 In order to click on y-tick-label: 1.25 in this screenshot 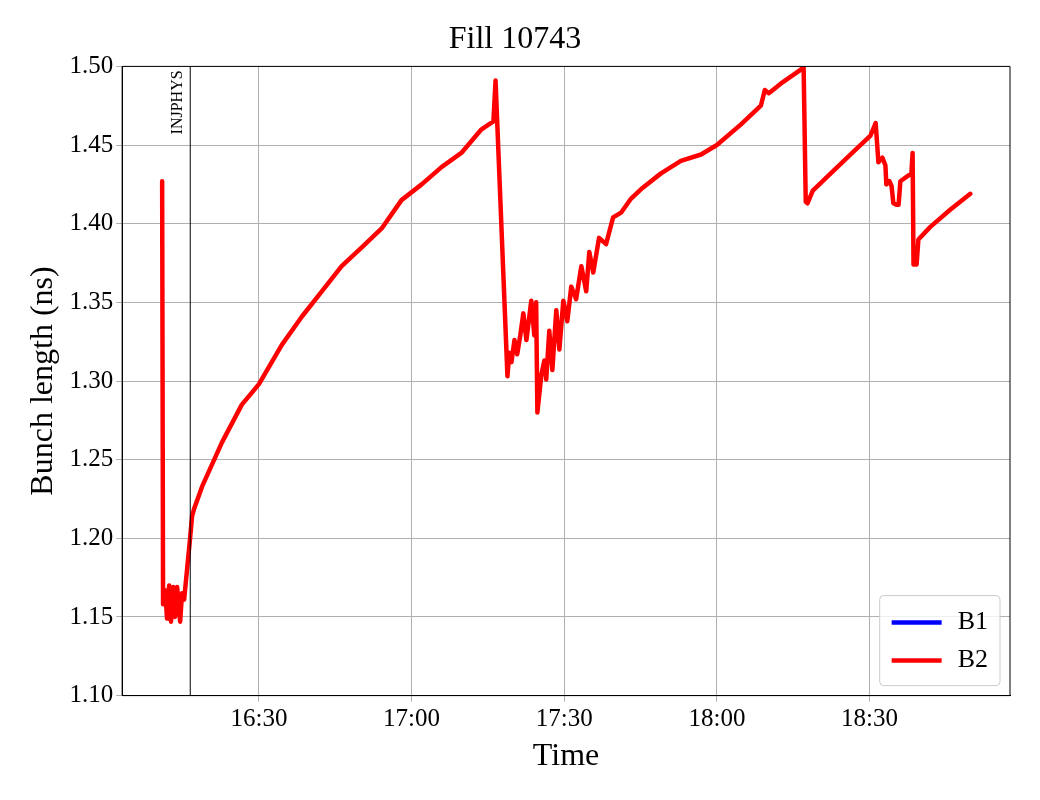, I will do `click(91, 458)`.